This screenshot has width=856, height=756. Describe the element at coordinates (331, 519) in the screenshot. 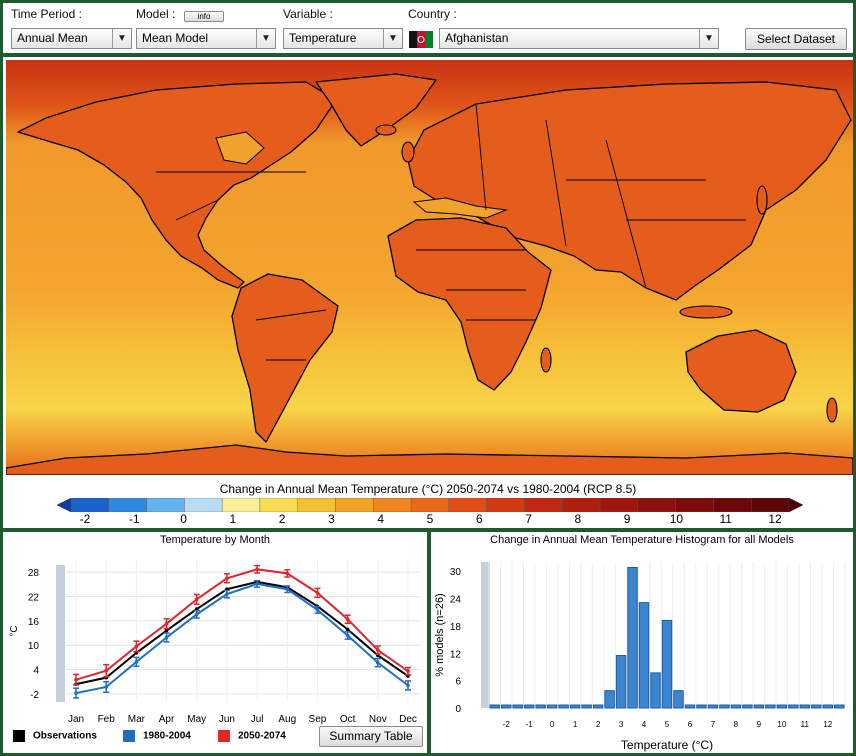

I see `colorbar-tick-label: 3` at that location.